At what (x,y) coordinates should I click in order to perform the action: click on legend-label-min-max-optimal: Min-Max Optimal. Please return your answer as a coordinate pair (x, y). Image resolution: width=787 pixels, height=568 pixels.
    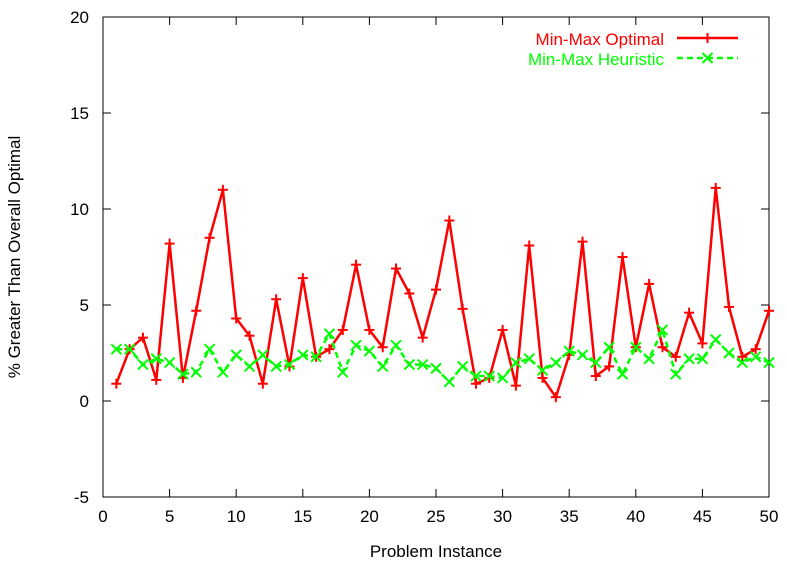
    Looking at the image, I should click on (600, 39).